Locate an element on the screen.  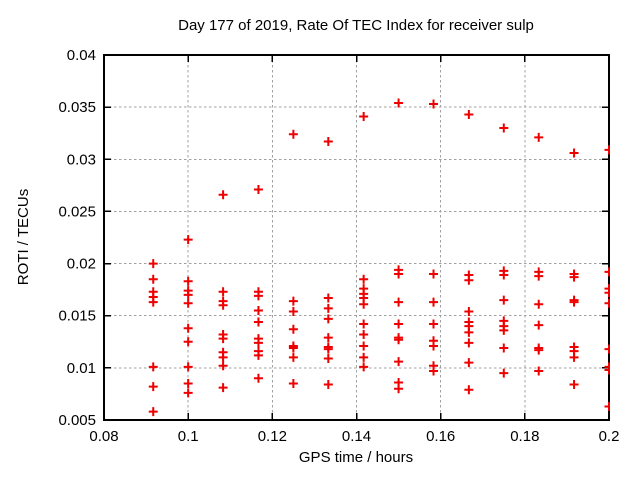
y-axis-label: ROTI / TECUs is located at coordinates (23, 237).